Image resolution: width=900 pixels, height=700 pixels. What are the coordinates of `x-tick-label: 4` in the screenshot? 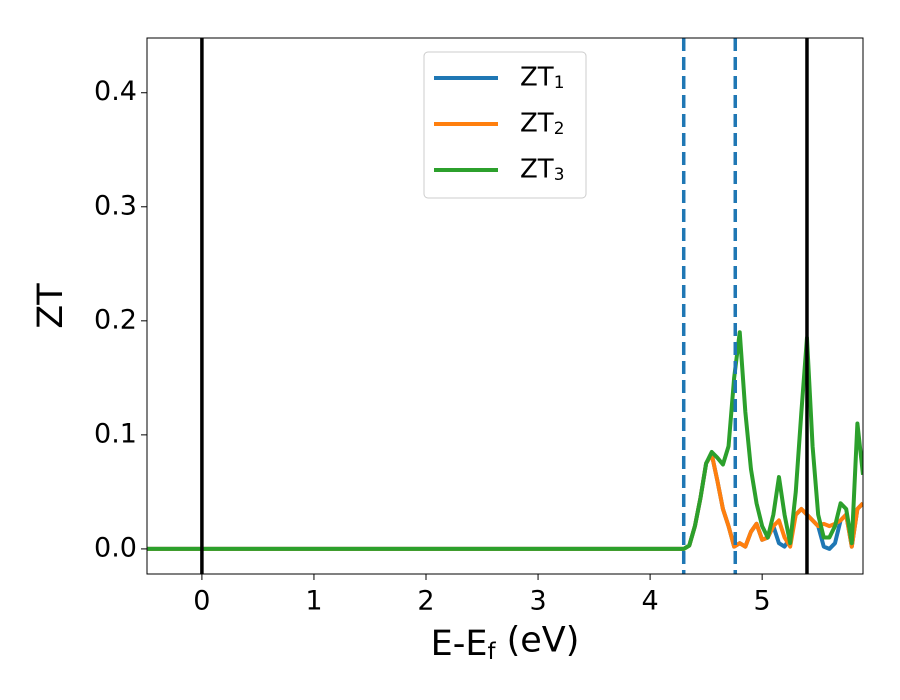 It's located at (650, 601).